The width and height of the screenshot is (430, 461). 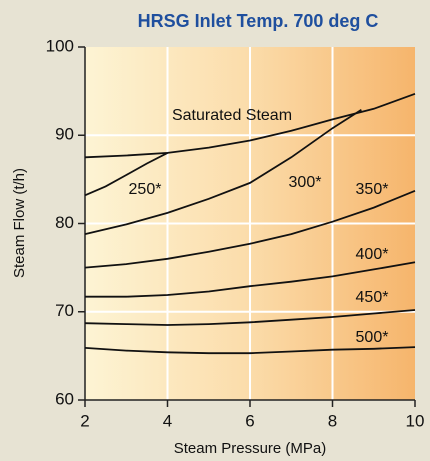 I want to click on y-tick-label: 90, so click(x=64, y=134).